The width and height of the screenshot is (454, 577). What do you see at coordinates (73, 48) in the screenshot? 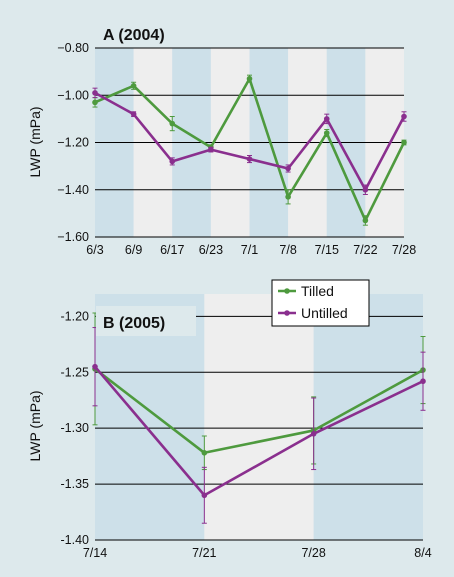
I see `y-tick-label: −0.80` at bounding box center [73, 48].